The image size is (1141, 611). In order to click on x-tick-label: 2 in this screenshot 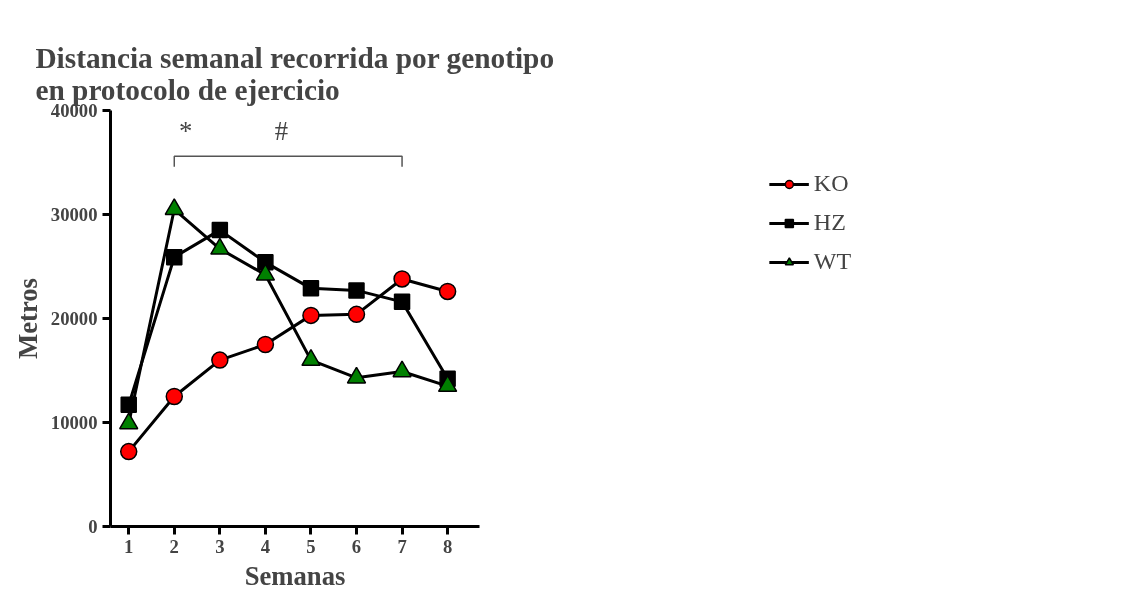, I will do `click(174, 546)`.